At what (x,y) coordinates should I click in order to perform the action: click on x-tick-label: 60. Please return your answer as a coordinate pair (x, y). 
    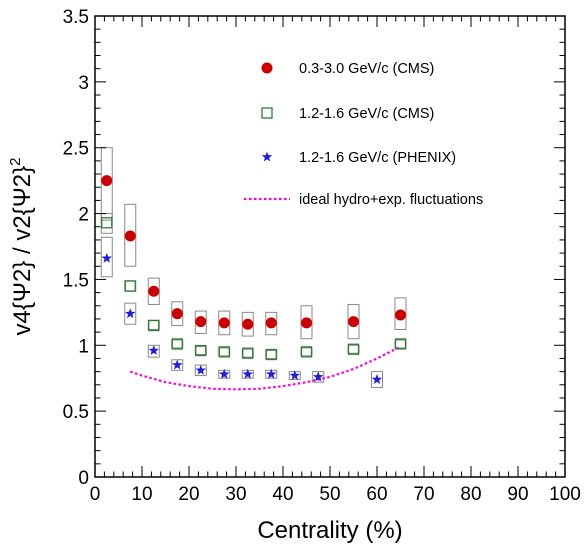
    Looking at the image, I should click on (376, 494).